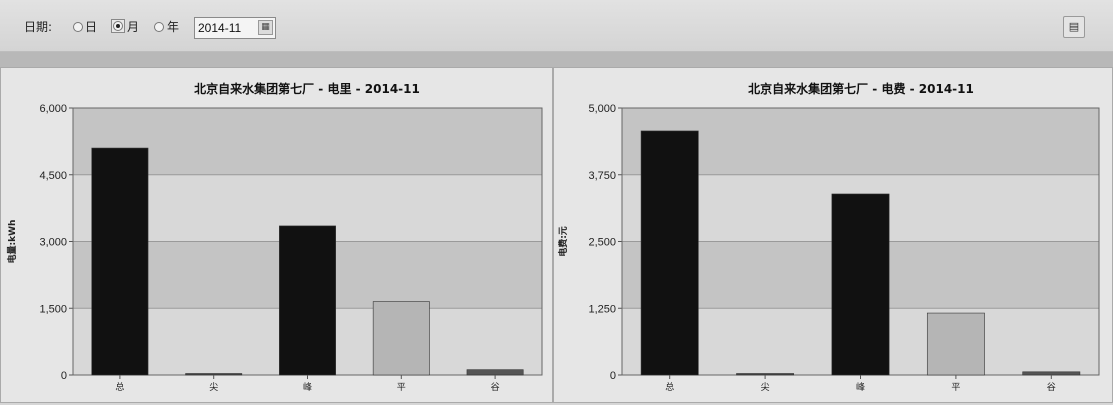 The image size is (1113, 405). What do you see at coordinates (53, 243) in the screenshot?
I see `y-tick-label: 3,000` at bounding box center [53, 243].